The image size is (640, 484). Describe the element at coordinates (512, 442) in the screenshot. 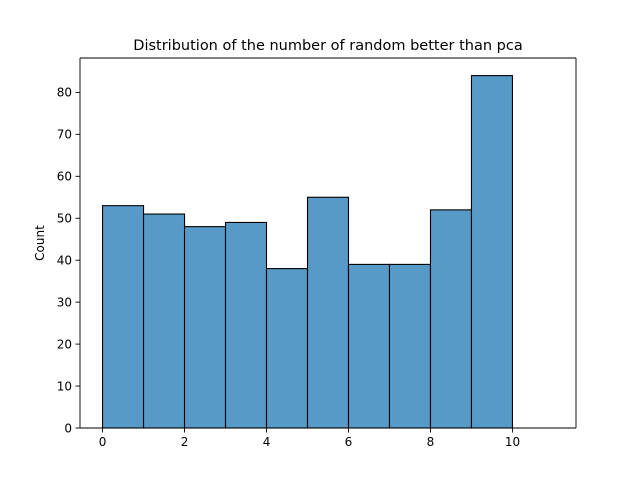

I see `x-tick-label-5: 10` at that location.